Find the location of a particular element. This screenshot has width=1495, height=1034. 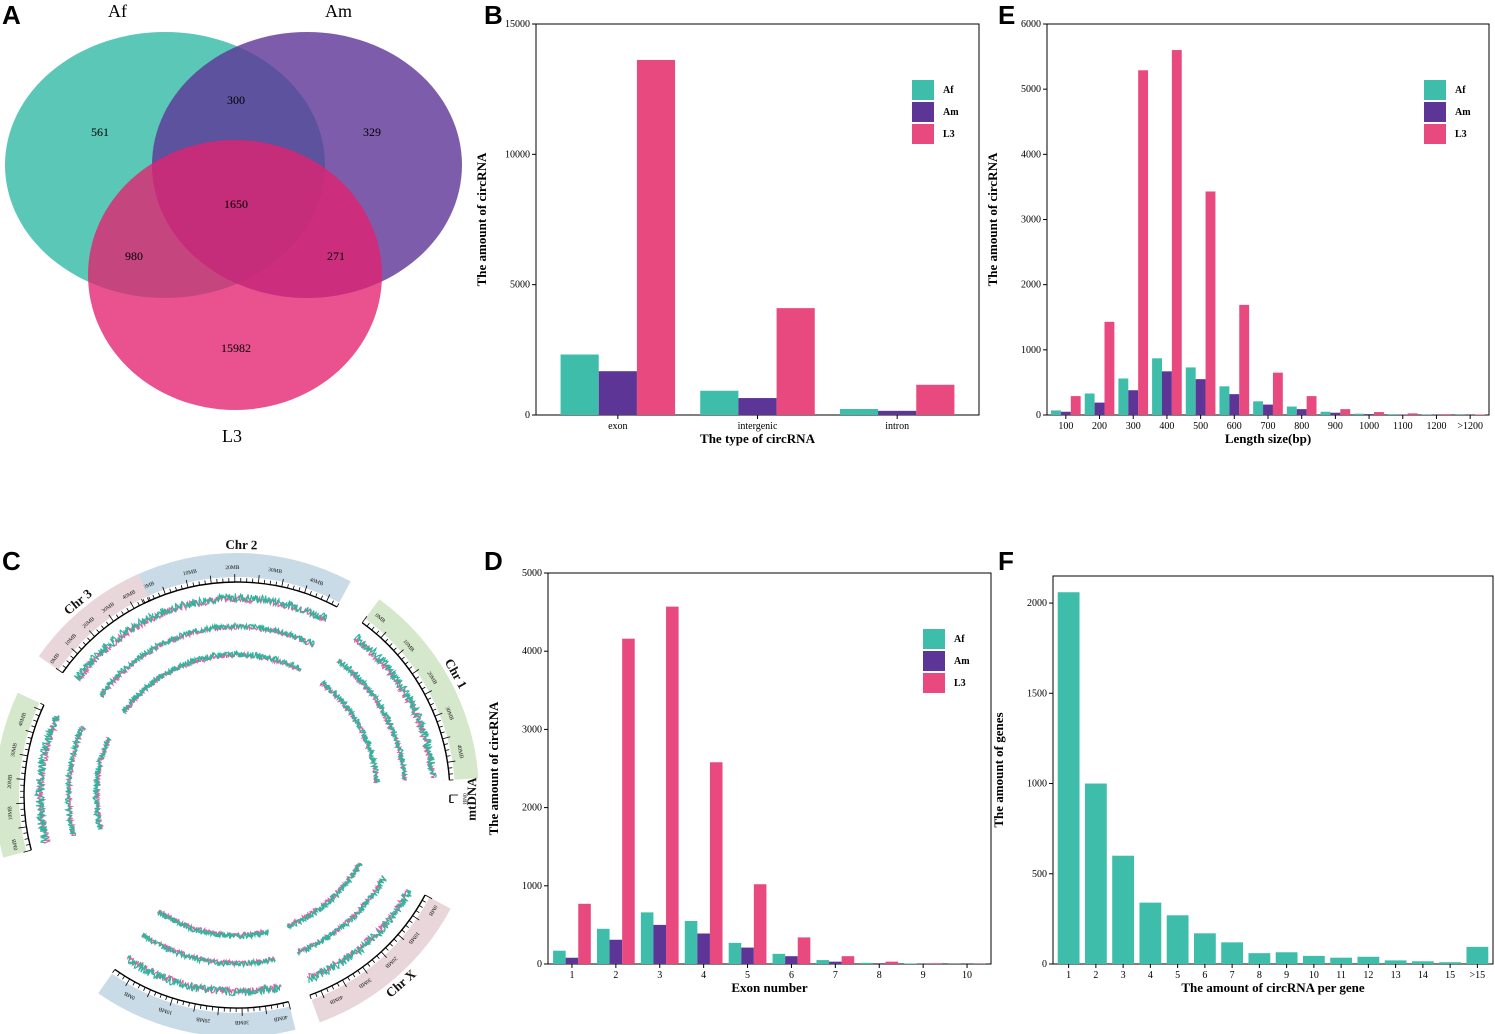

x-tick-label: 5 is located at coordinates (747, 975).